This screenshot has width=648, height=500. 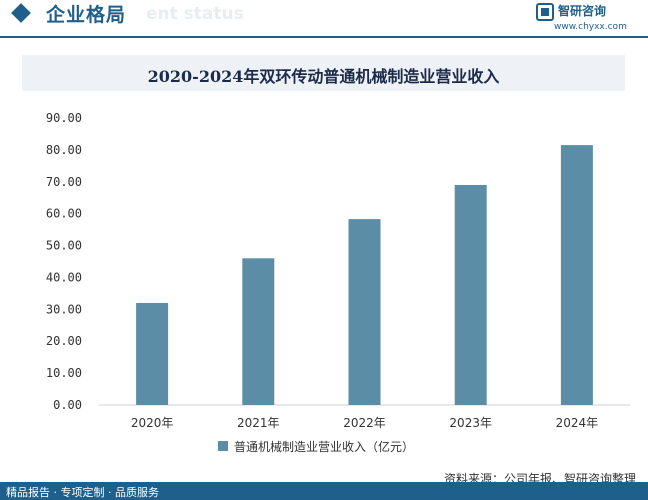 I want to click on chart-title: 2020-2024年双环传动普通机械制造业营业收入, so click(x=323, y=76).